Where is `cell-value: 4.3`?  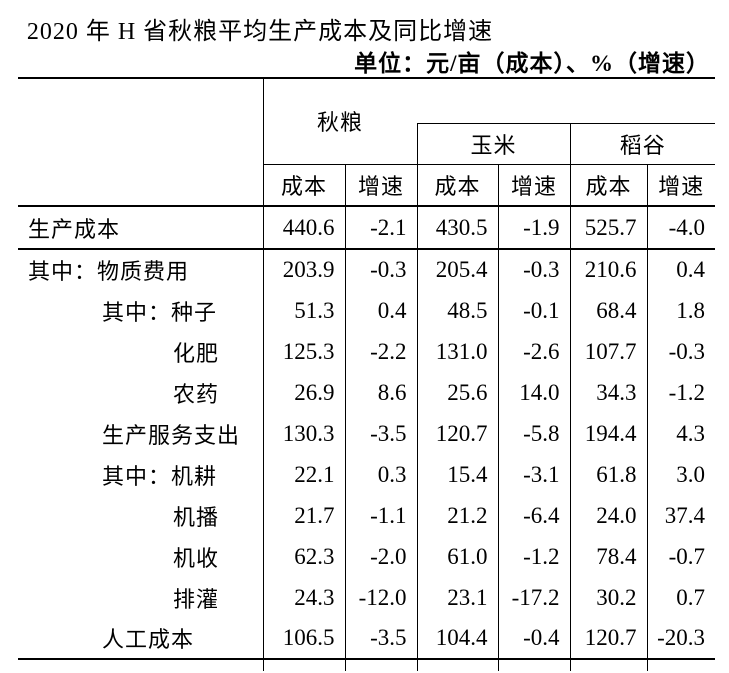 cell-value: 4.3 is located at coordinates (681, 433).